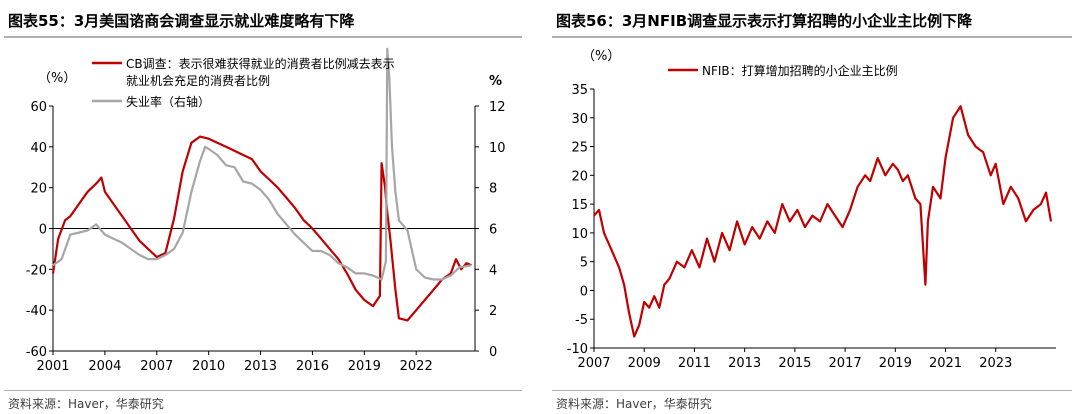 This screenshot has width=1080, height=414. I want to click on x-tick-label: 2004, so click(104, 366).